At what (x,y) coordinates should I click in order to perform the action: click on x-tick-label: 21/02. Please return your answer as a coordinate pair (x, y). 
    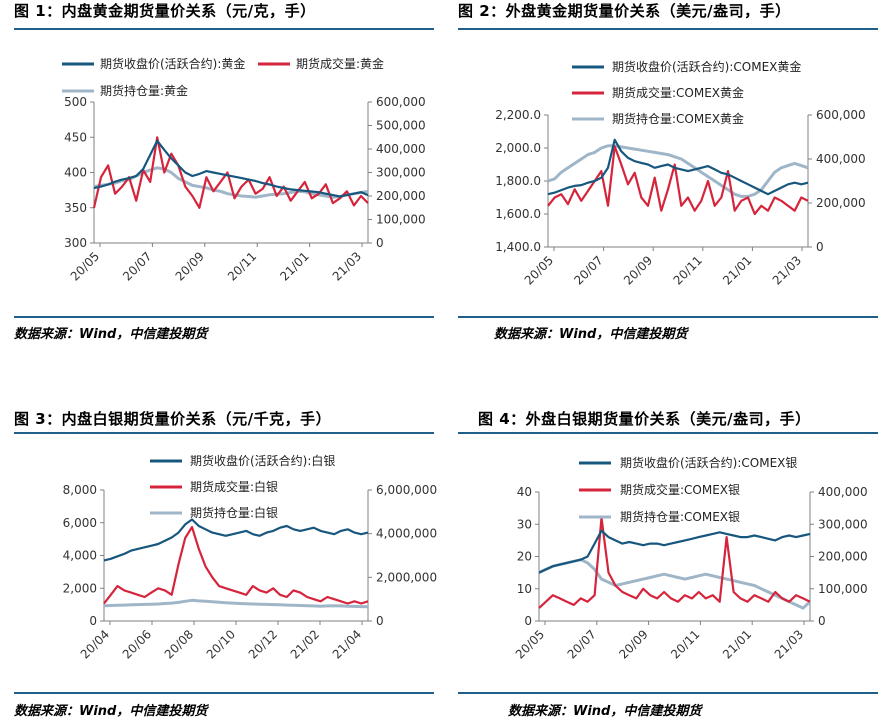
    Looking at the image, I should click on (305, 644).